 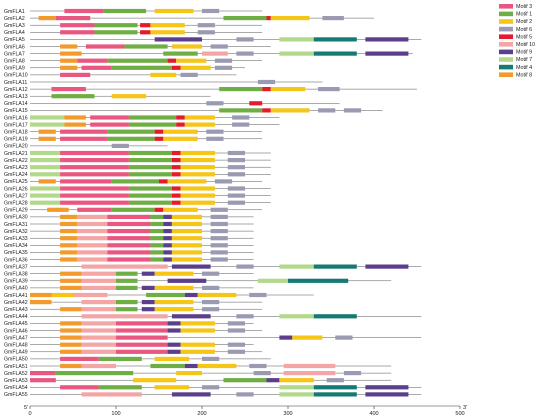 I want to click on gene-label: GmFLA5, so click(x=14, y=40).